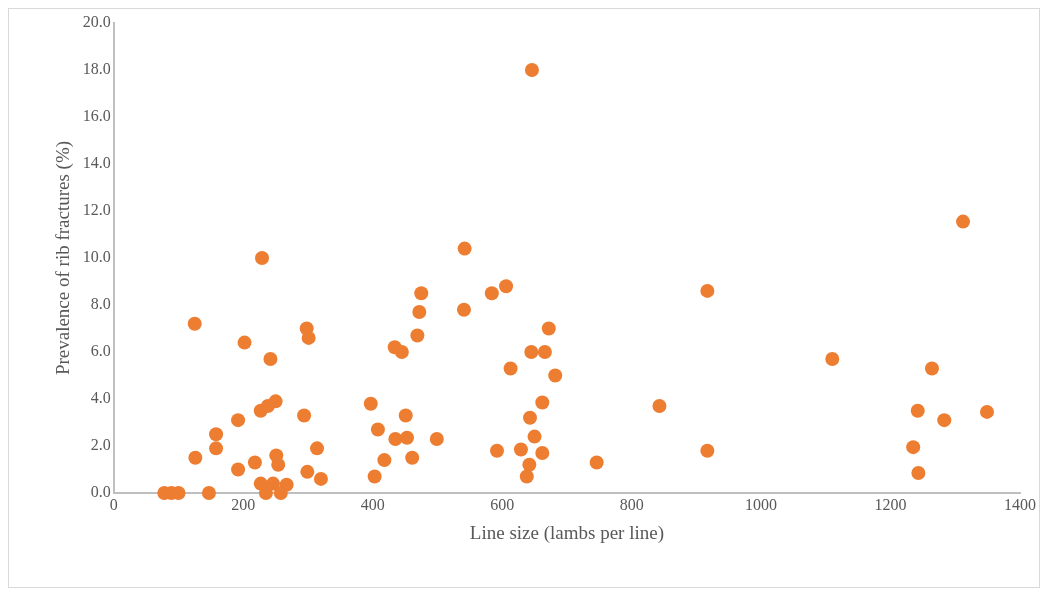 Image resolution: width=1044 pixels, height=595 pixels. Describe the element at coordinates (372, 504) in the screenshot. I see `x-tick-label: 400` at that location.